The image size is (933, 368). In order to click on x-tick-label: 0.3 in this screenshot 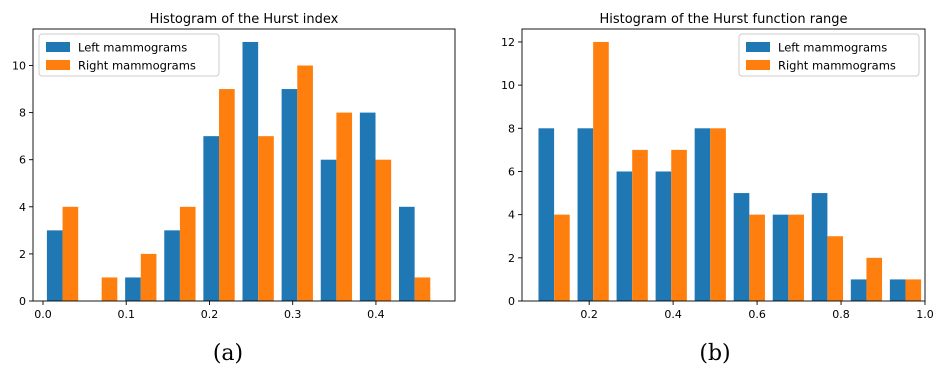, I will do `click(293, 314)`.